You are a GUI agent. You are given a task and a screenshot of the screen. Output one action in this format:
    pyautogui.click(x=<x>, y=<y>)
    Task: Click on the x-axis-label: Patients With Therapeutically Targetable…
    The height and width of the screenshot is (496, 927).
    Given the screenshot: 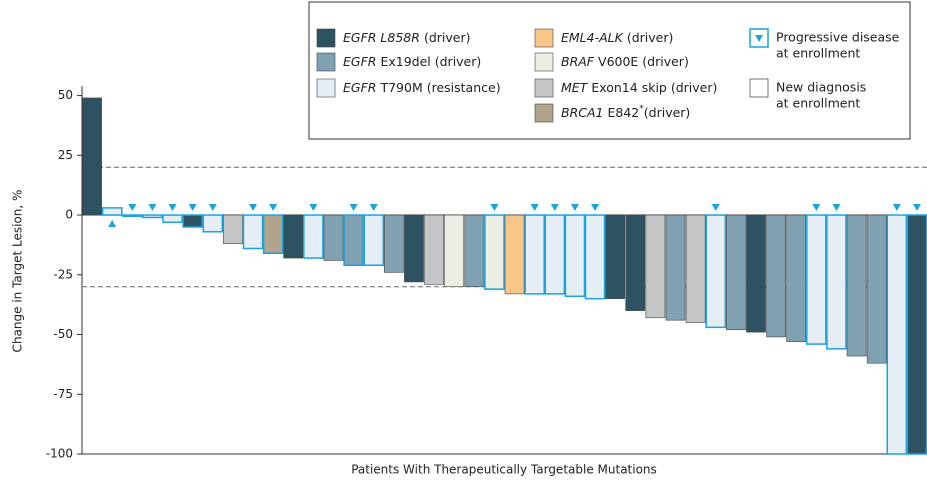 What is the action you would take?
    pyautogui.click(x=504, y=470)
    